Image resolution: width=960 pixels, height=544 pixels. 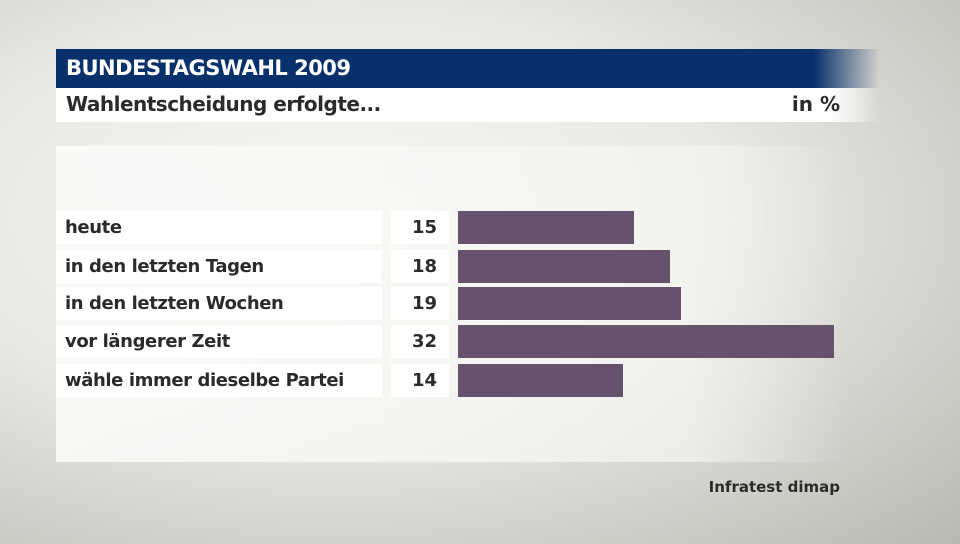 What do you see at coordinates (174, 303) in the screenshot?
I see `category-label: in den letzten Wochen` at bounding box center [174, 303].